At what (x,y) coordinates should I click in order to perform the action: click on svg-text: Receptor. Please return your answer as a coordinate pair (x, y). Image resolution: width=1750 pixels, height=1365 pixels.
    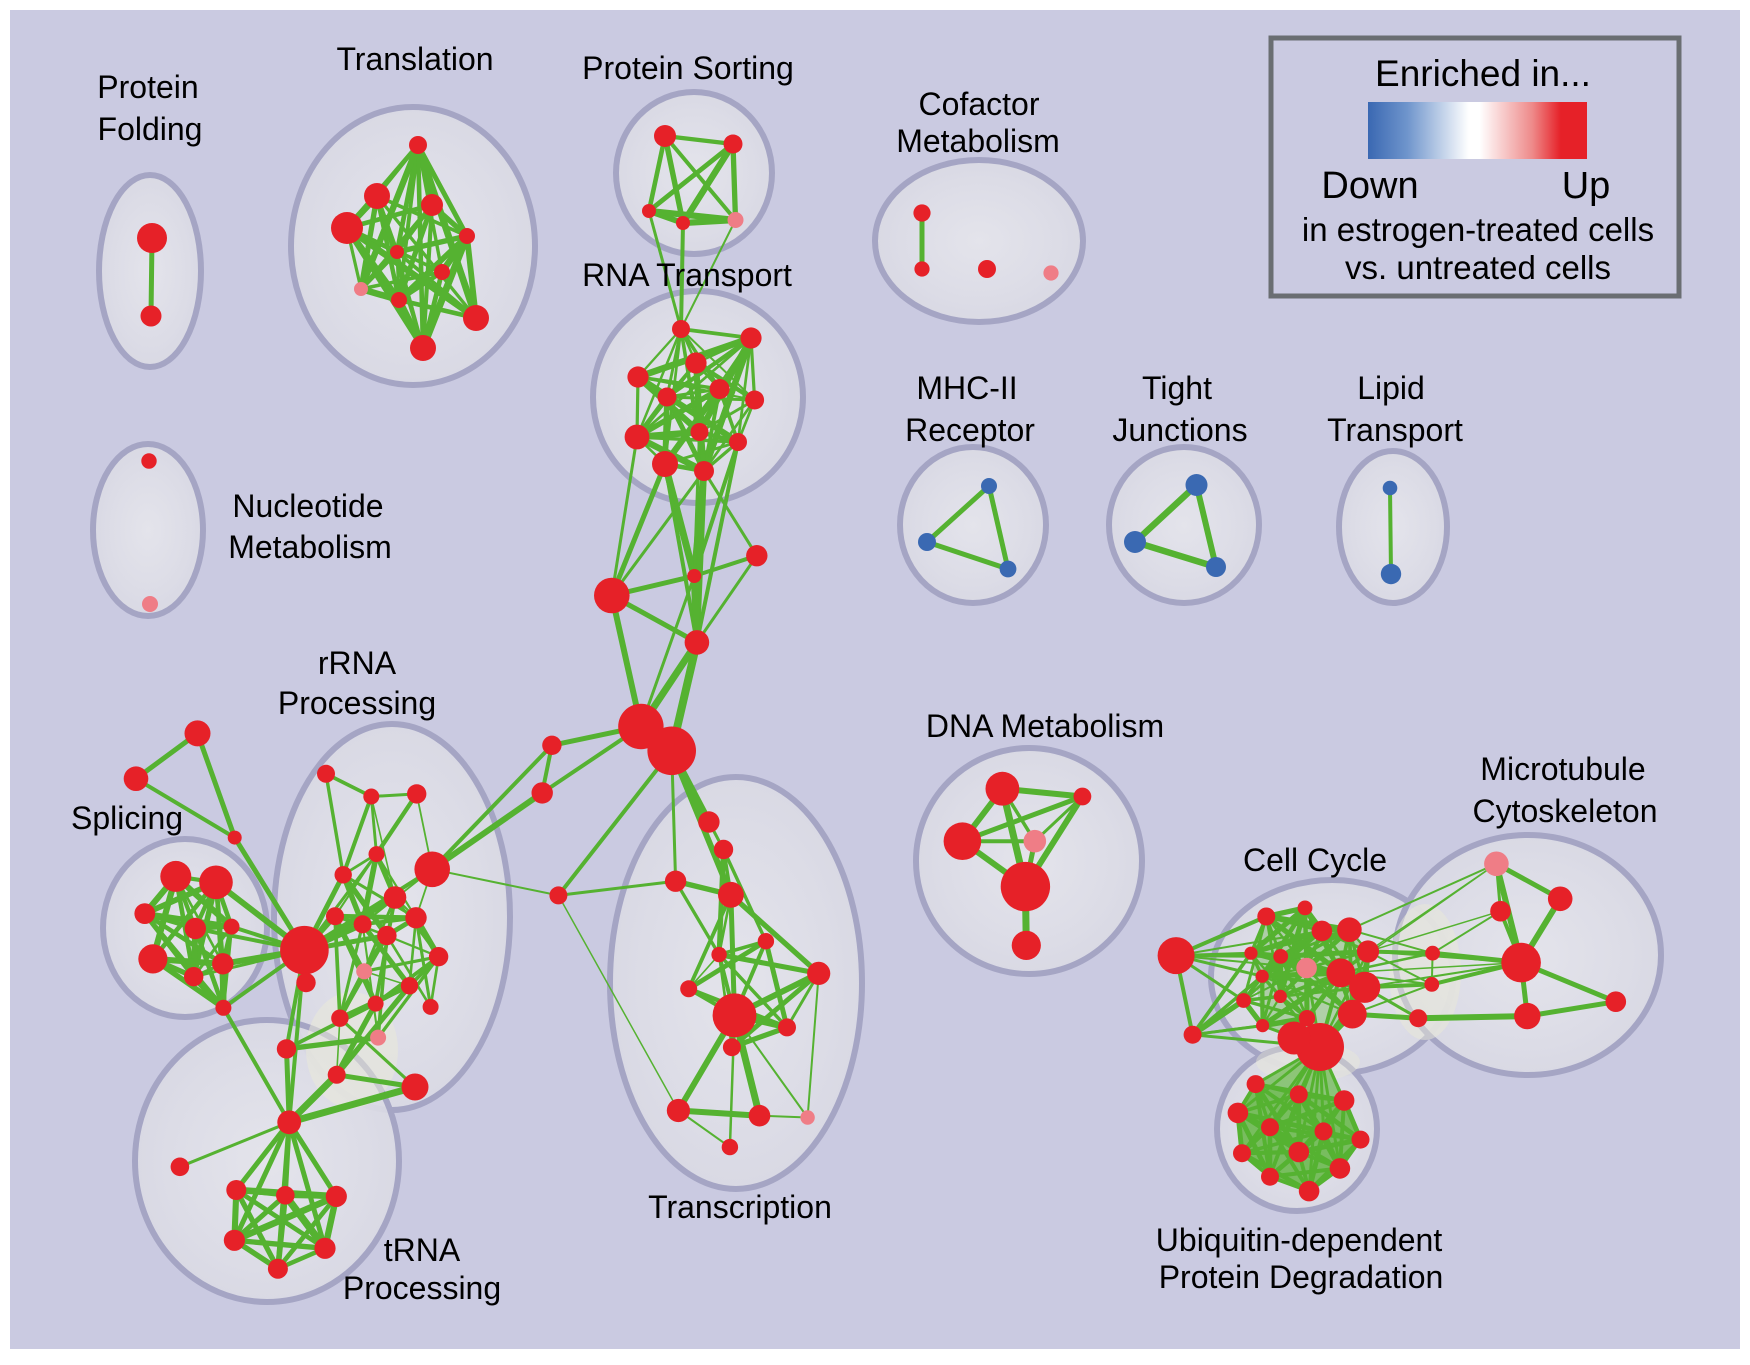
    Looking at the image, I should click on (970, 430).